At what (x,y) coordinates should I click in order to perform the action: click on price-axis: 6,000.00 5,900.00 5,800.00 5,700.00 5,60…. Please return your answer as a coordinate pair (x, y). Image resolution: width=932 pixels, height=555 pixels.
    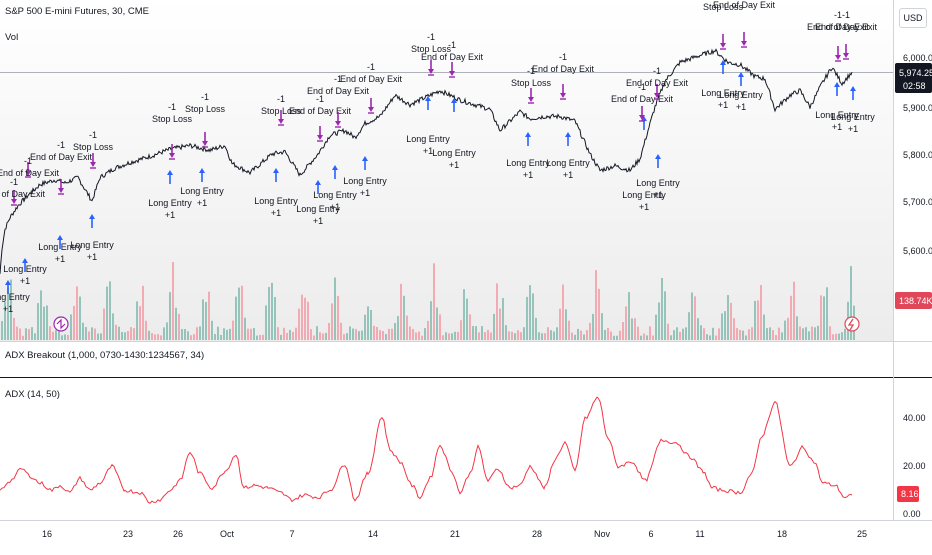
    Looking at the image, I should click on (917, 154).